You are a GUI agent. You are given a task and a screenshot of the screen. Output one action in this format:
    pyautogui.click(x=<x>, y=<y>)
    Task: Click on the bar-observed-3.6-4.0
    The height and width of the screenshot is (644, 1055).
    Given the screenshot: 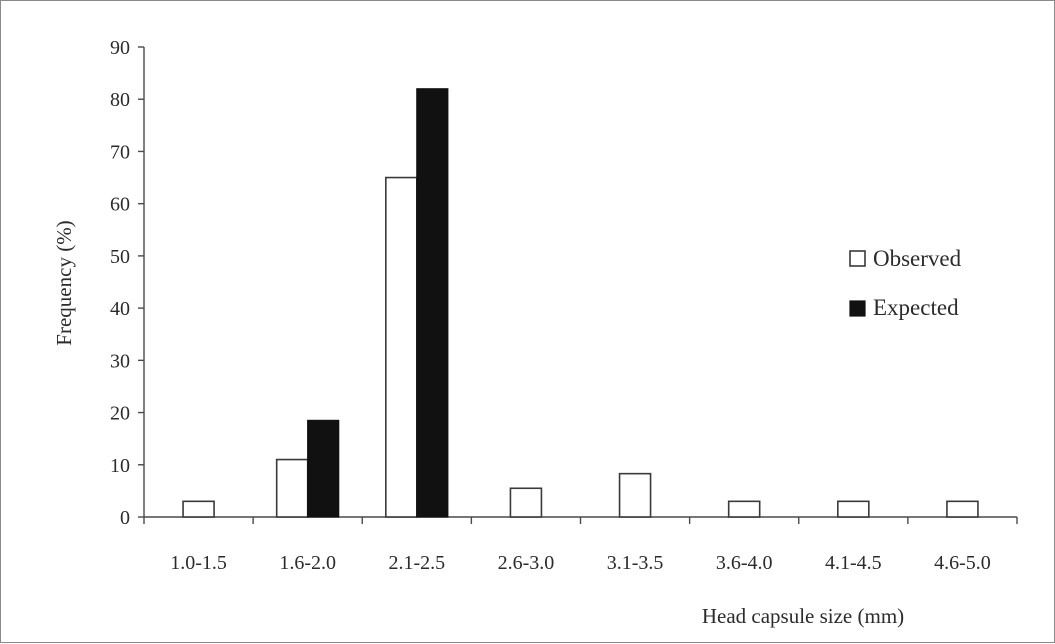 What is the action you would take?
    pyautogui.click(x=744, y=509)
    